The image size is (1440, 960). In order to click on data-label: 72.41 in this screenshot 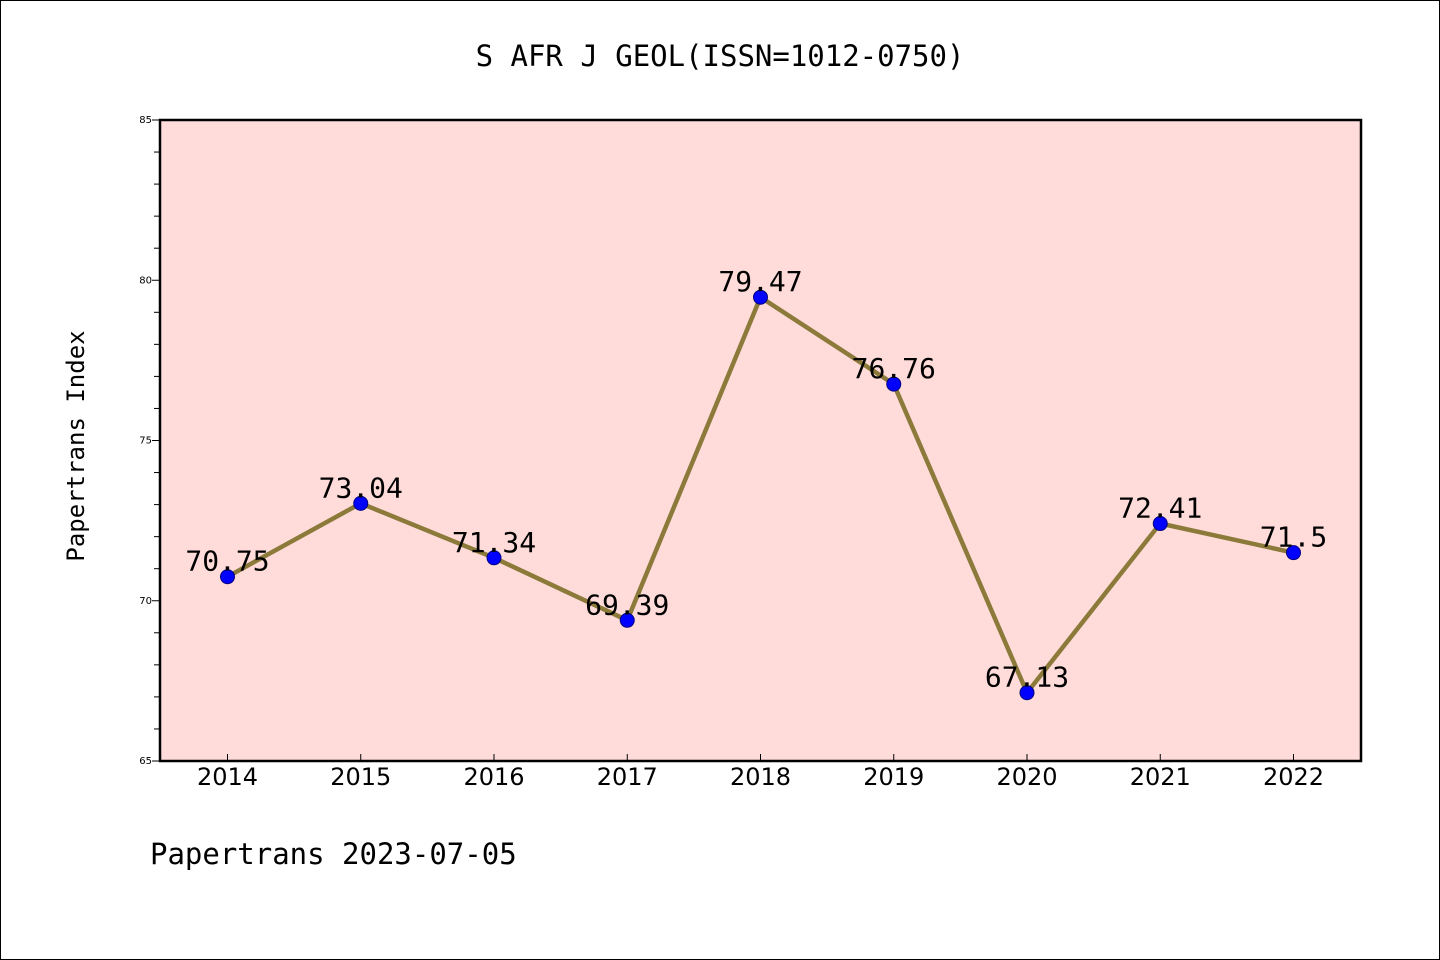, I will do `click(1160, 508)`.